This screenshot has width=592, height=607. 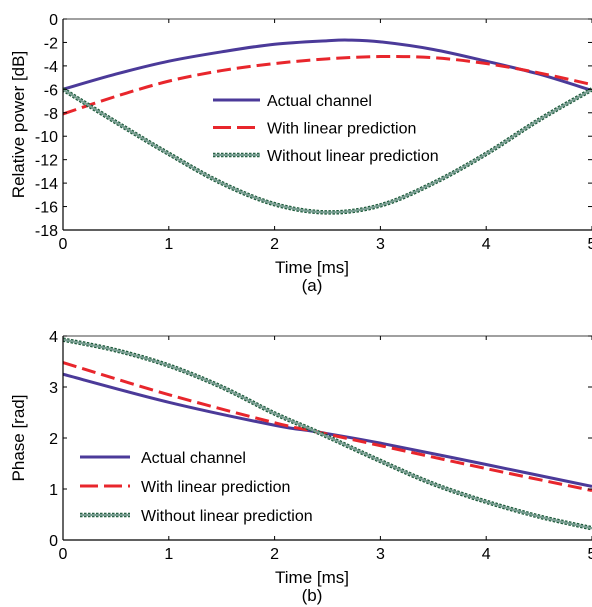 I want to click on y-tick-label: -12, so click(x=46, y=161).